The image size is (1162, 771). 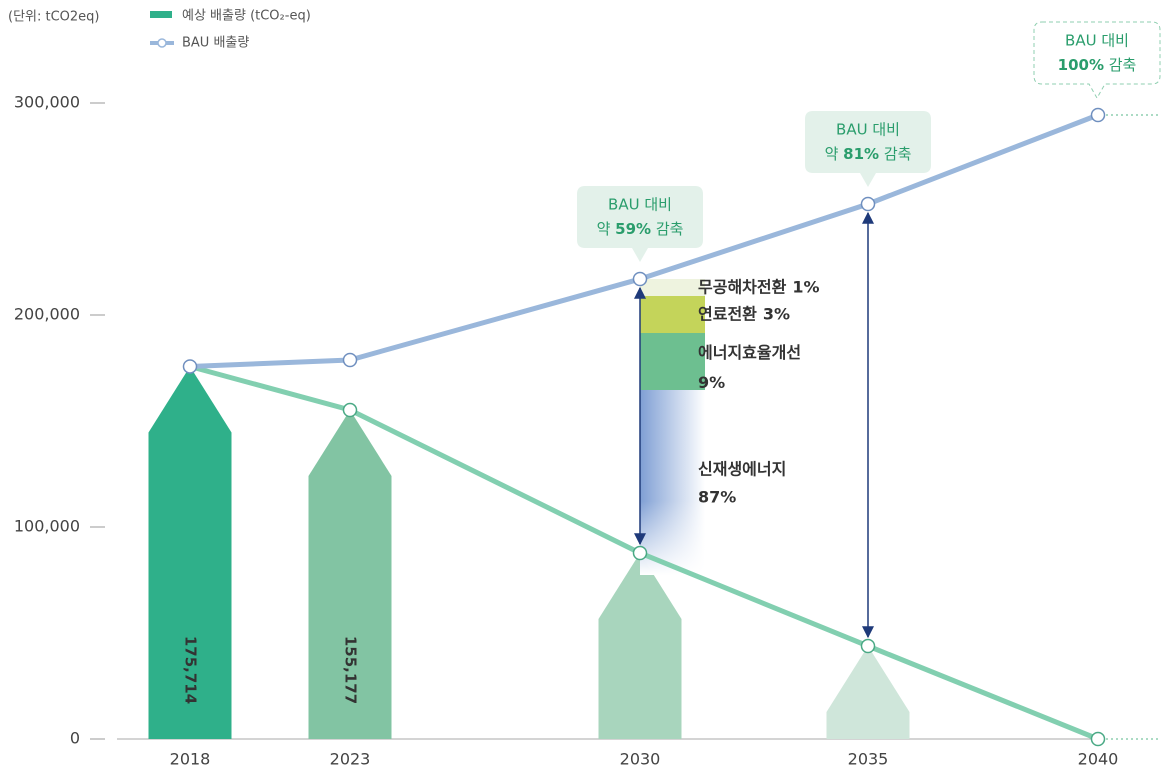 I want to click on legend-label: 예상 배출량 (tCO₂-eq), so click(x=246, y=16).